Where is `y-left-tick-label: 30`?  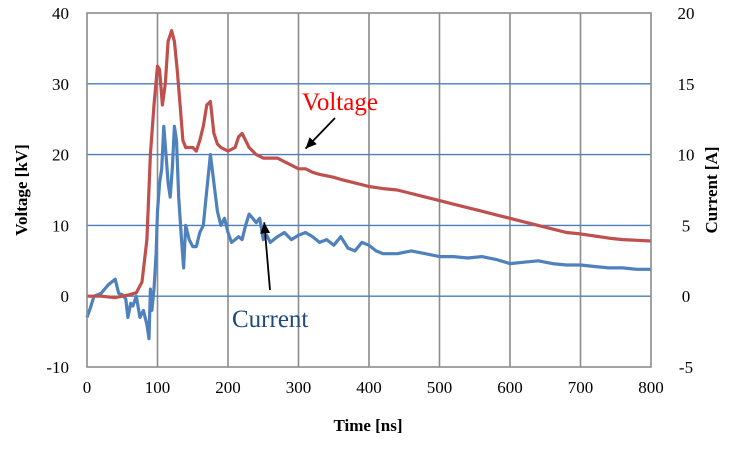 y-left-tick-label: 30 is located at coordinates (60, 84).